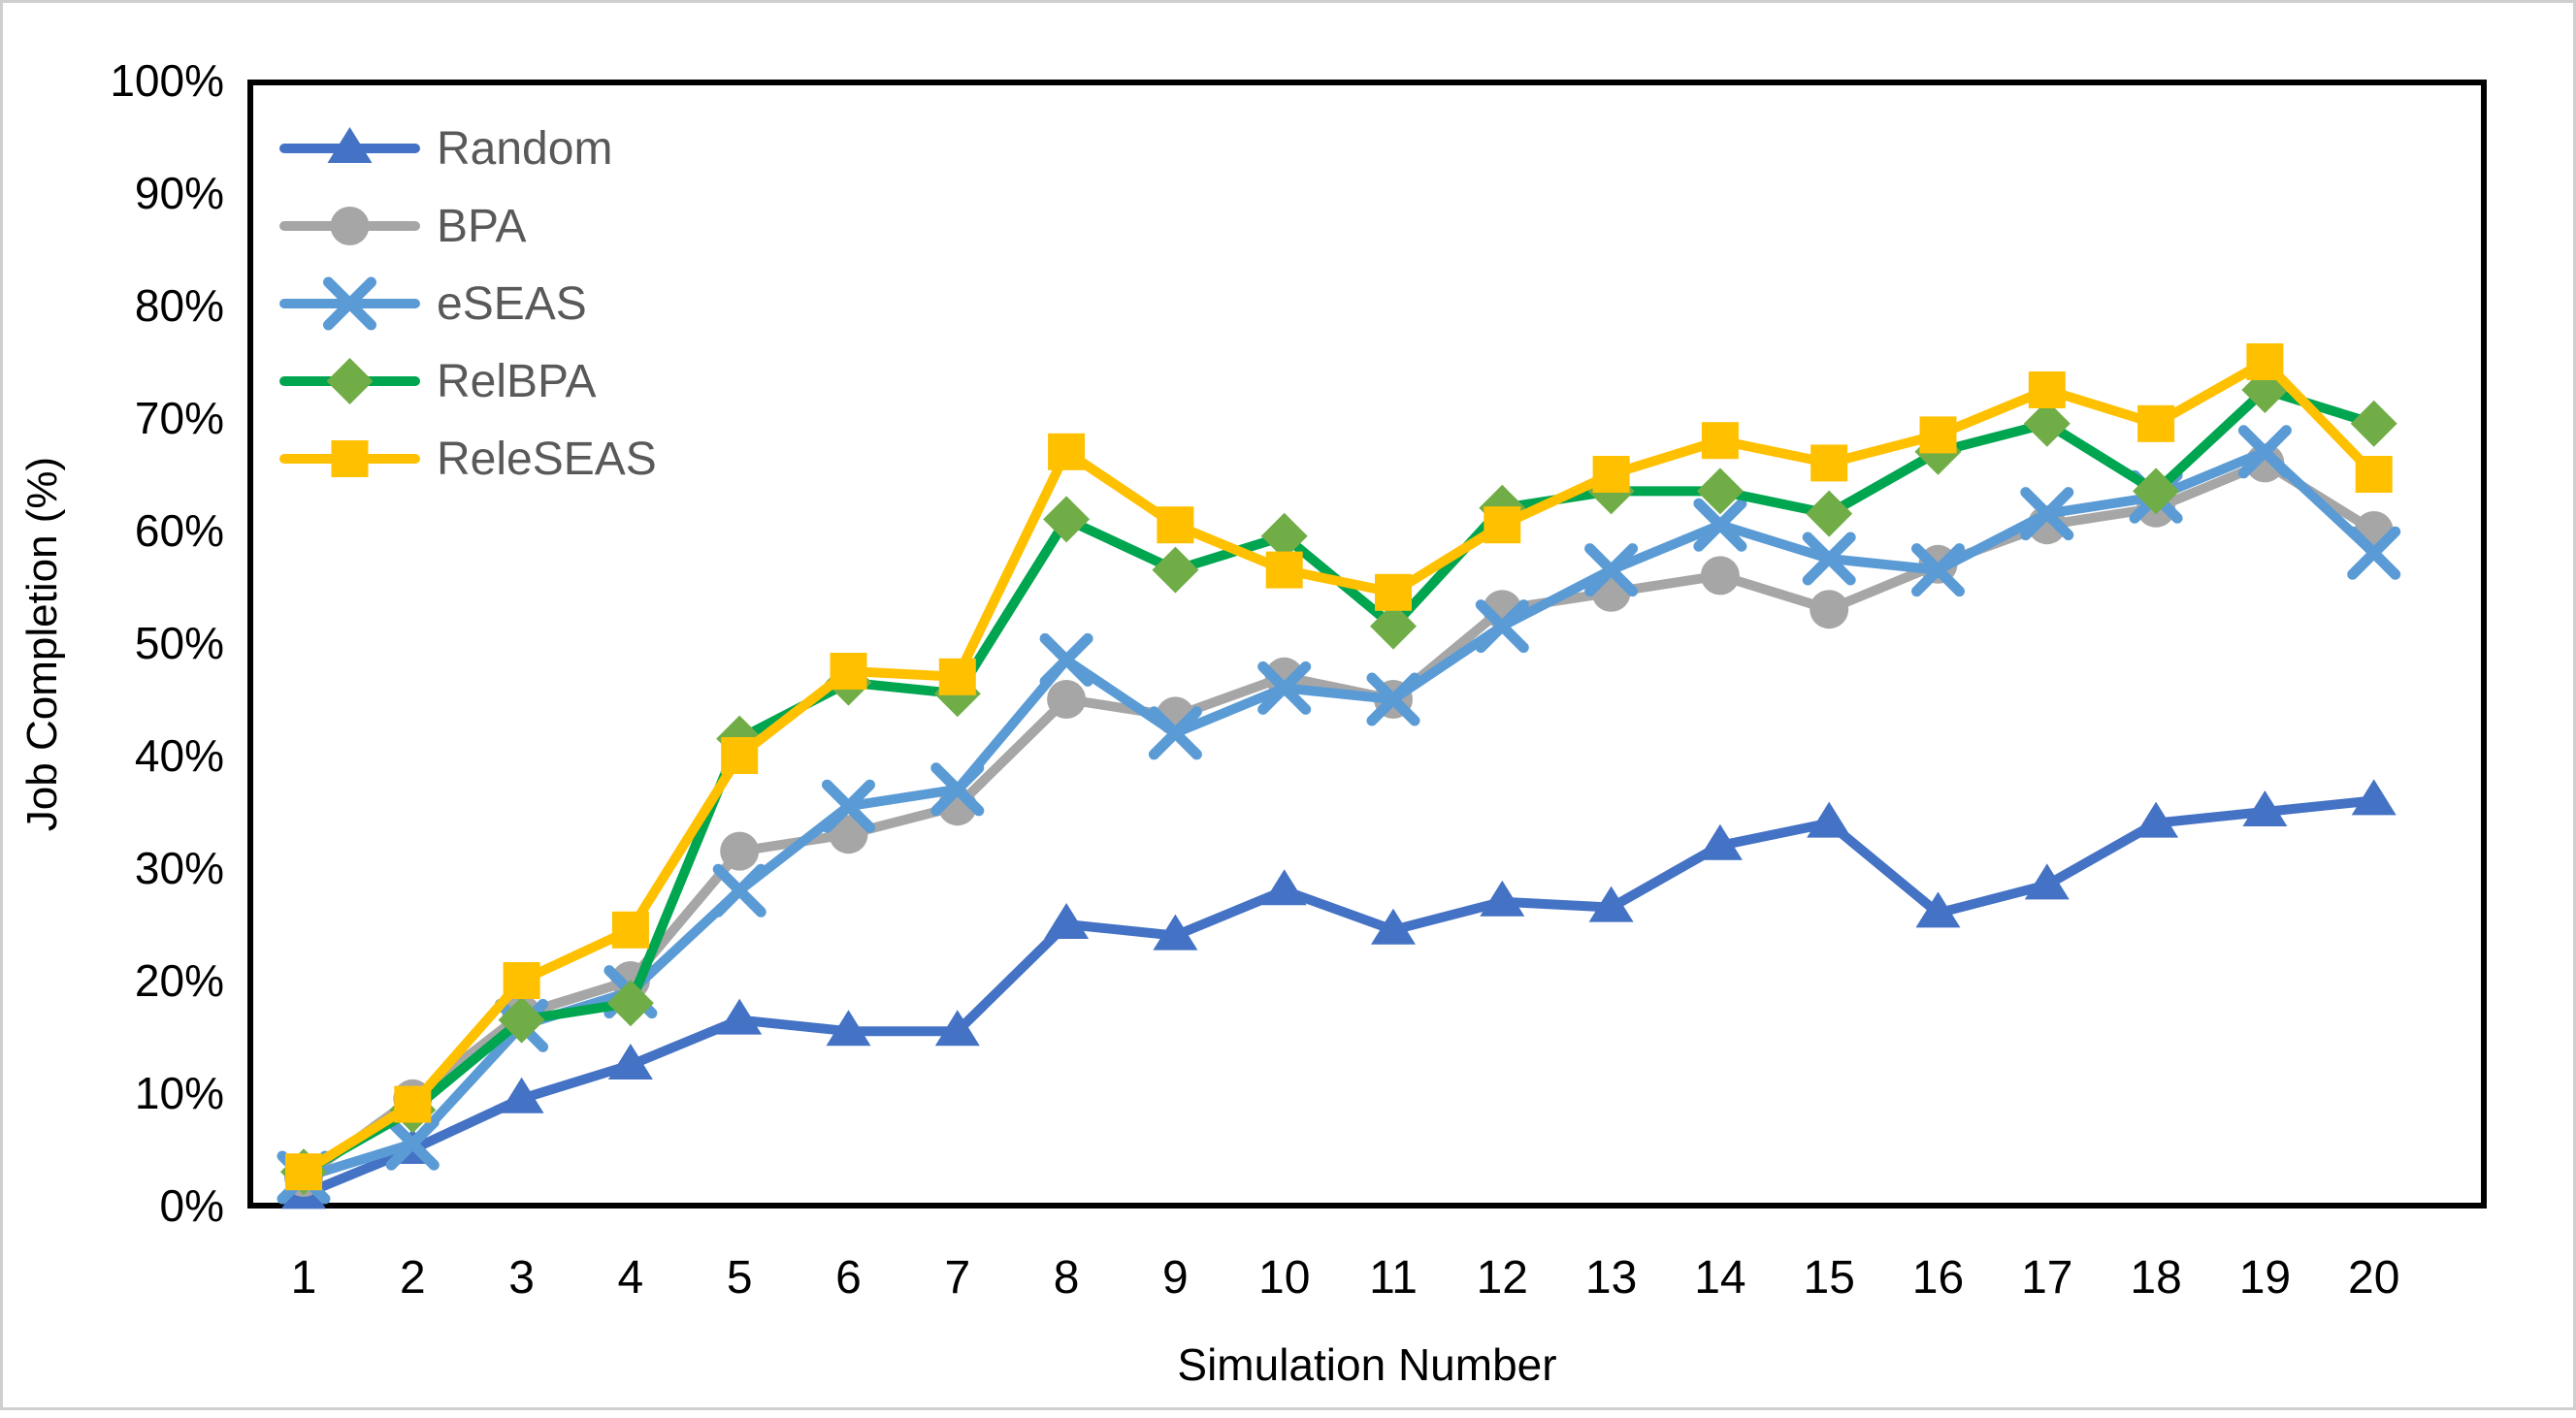  Describe the element at coordinates (413, 1278) in the screenshot. I see `x-tick-label-2: 2` at that location.